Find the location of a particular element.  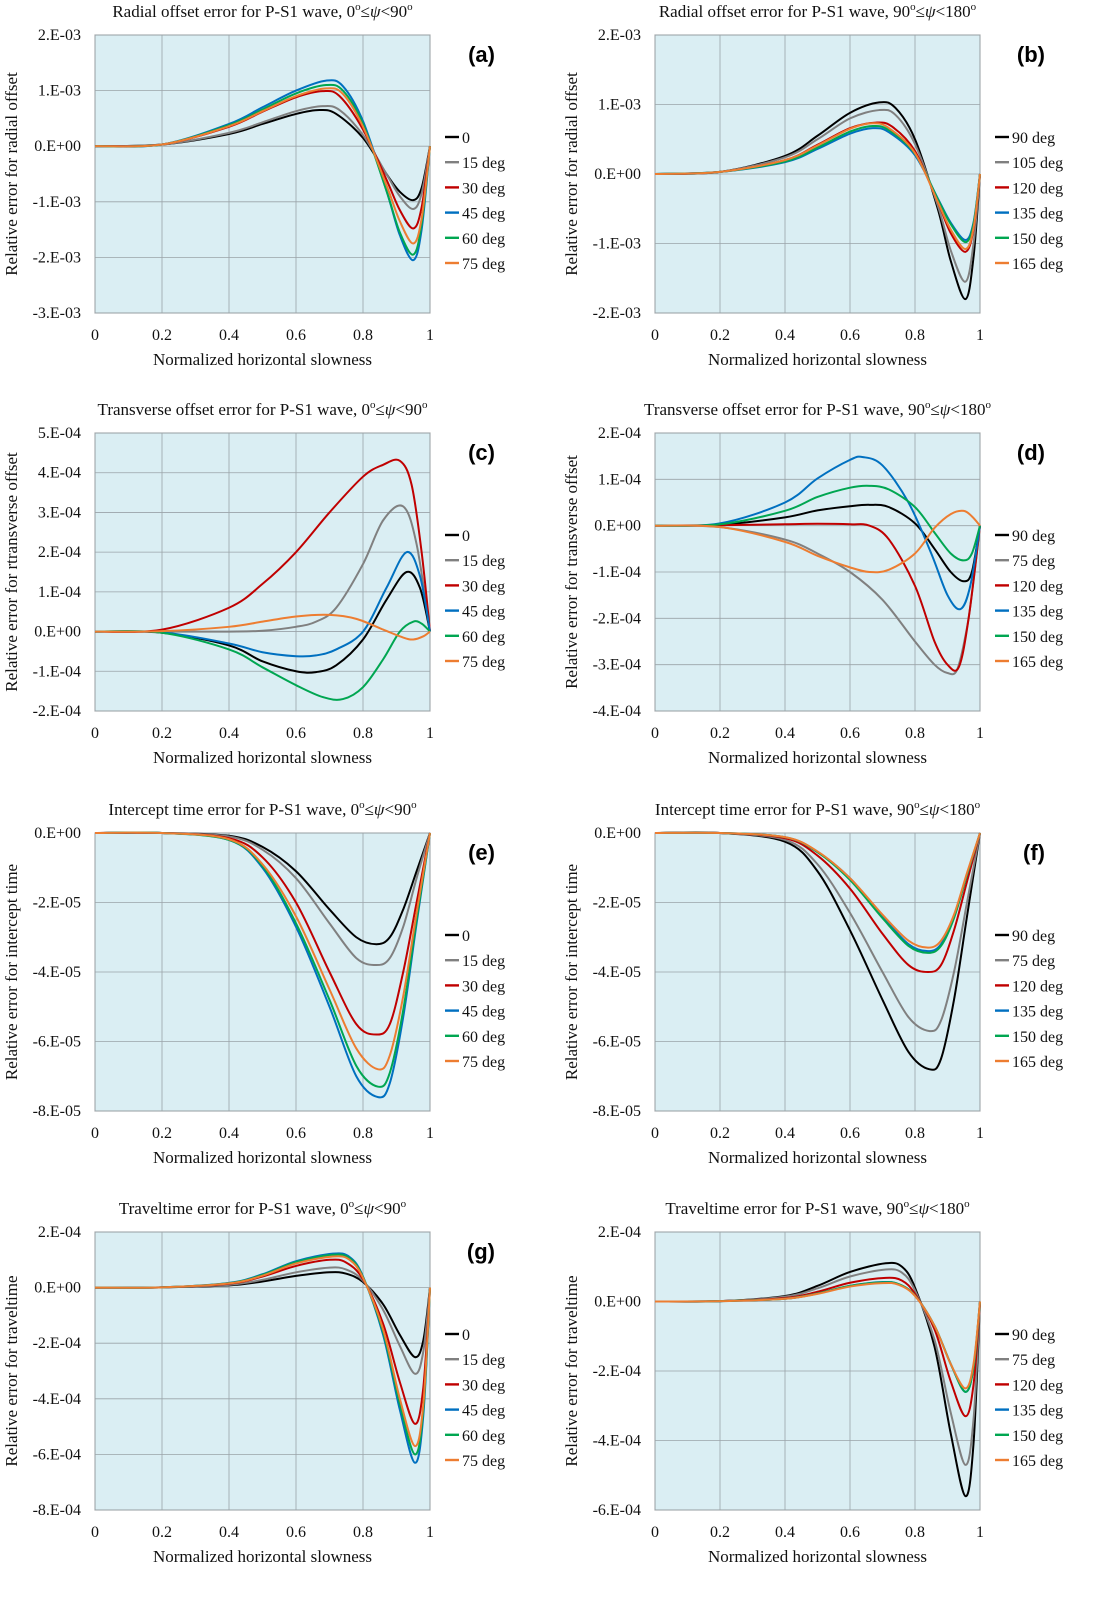

plot-area is located at coordinates (262, 572).